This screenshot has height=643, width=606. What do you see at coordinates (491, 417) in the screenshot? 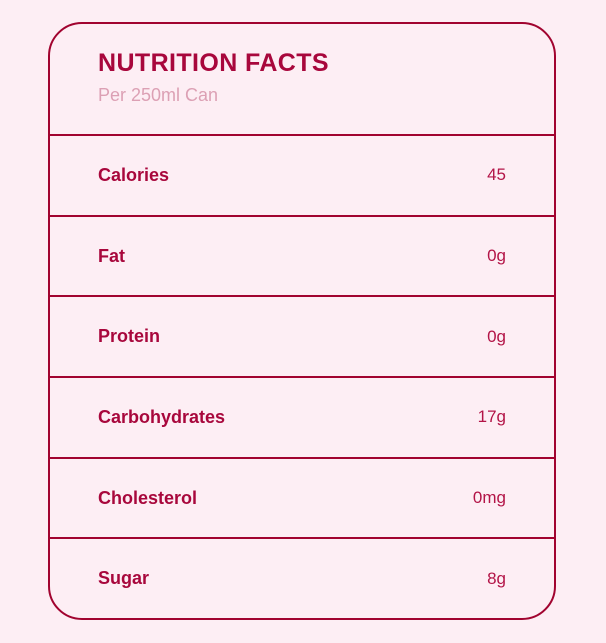
I see `nutrient-value: 17g` at bounding box center [491, 417].